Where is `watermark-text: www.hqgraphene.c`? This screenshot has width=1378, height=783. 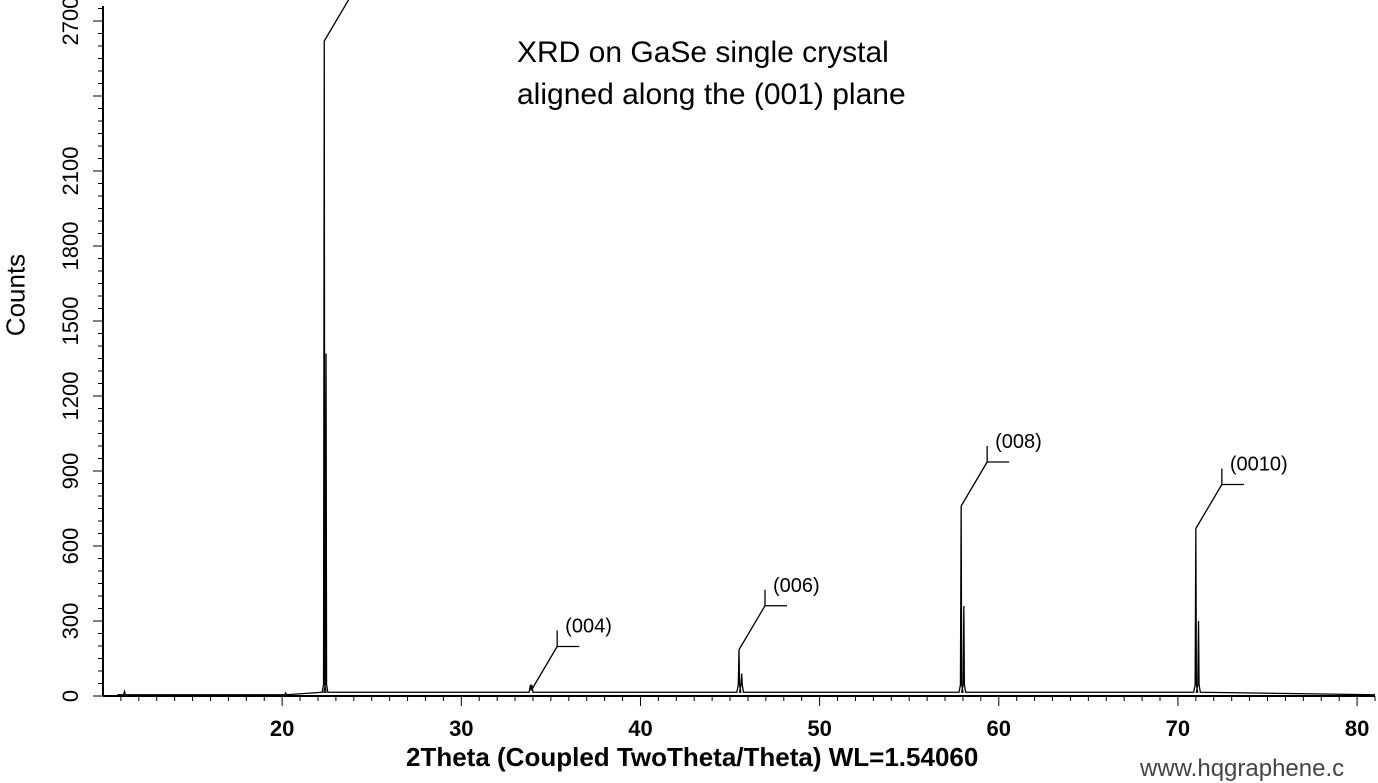
watermark-text: www.hqgraphene.c is located at coordinates (1242, 768).